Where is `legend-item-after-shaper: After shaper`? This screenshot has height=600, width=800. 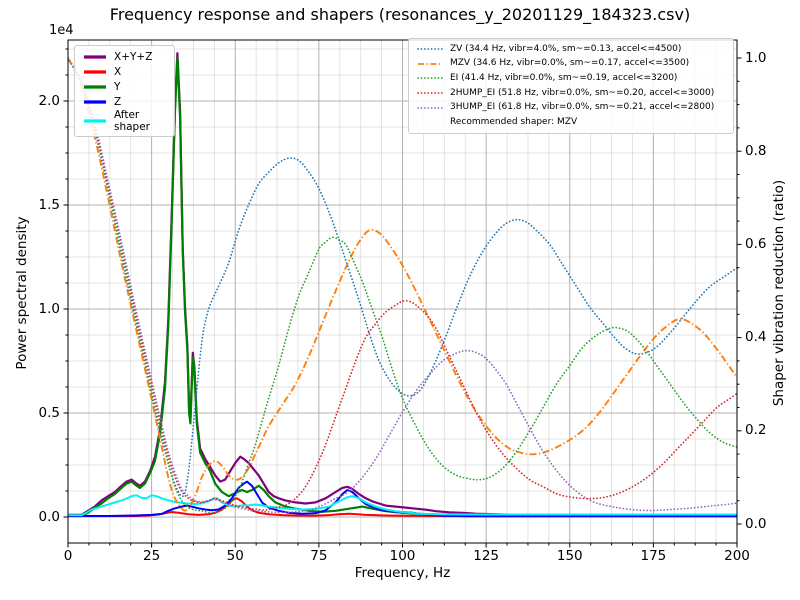
legend-item-after-shaper: After shaper is located at coordinates (124, 121).